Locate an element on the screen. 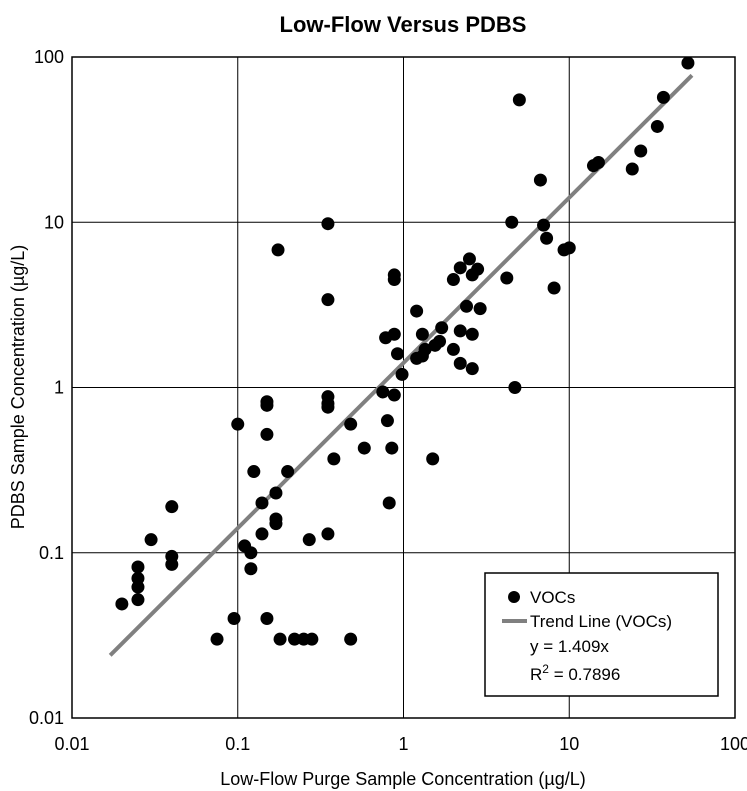  legend-r-squared: R2 = 0.7896 is located at coordinates (575, 673).